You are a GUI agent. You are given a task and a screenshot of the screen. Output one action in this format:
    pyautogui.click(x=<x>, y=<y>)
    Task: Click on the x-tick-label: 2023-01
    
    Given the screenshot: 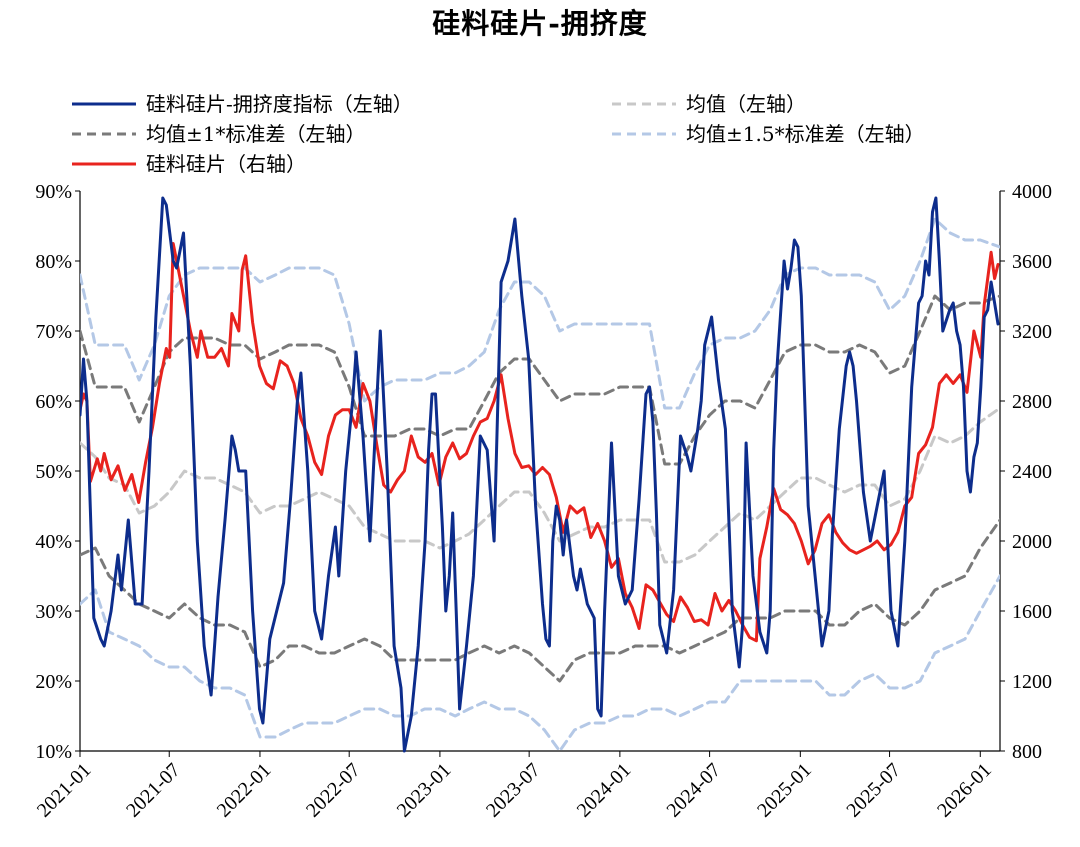 What is the action you would take?
    pyautogui.click(x=424, y=790)
    